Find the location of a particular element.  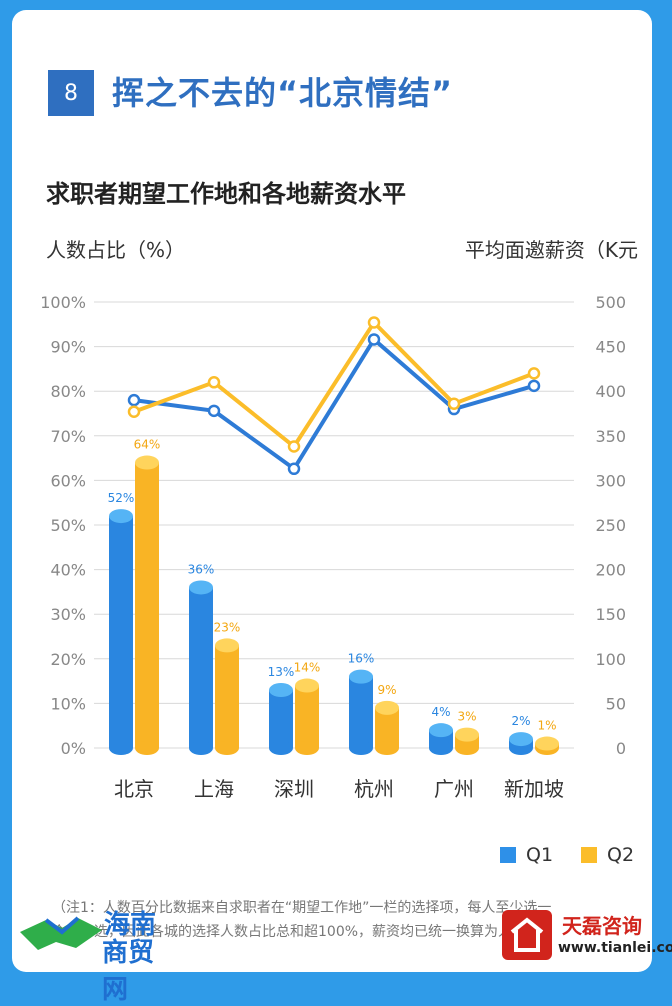

left-axis-label: 人数占比（%） is located at coordinates (116, 250).